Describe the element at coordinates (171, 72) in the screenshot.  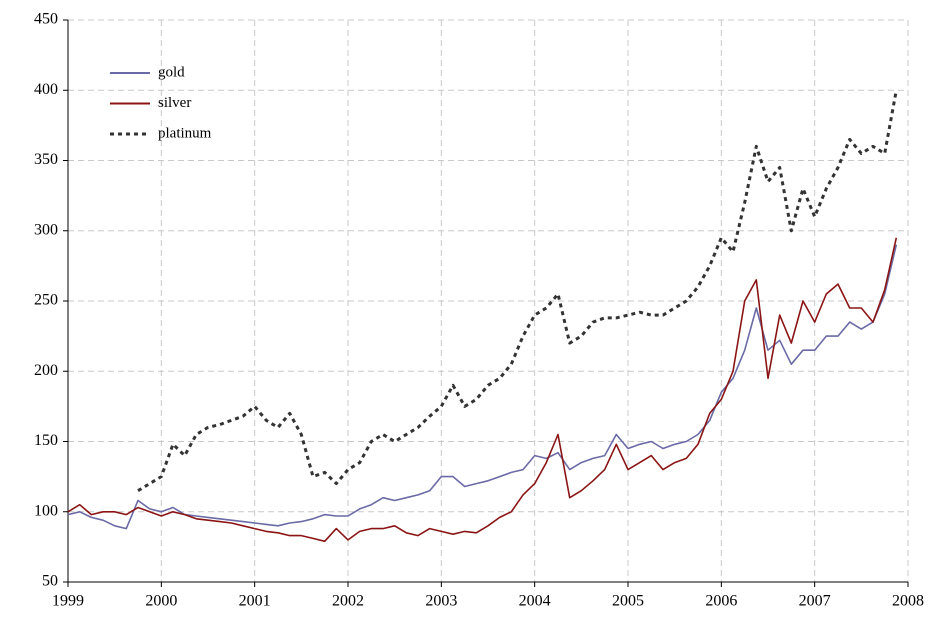
I see `legend-label: gold` at that location.